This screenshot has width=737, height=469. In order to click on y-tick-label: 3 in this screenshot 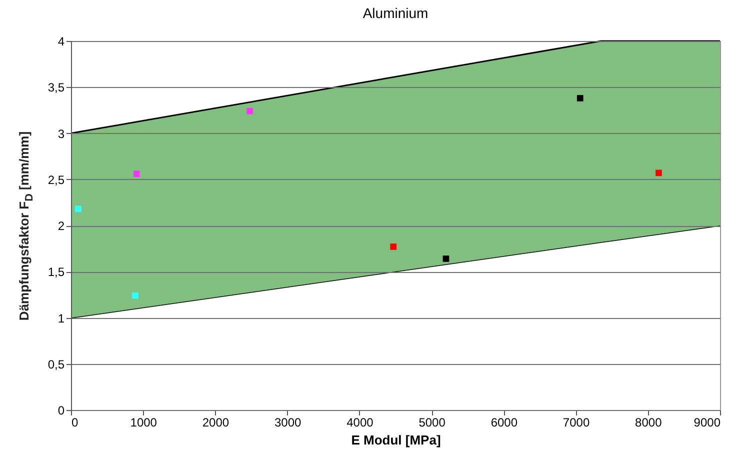, I will do `click(61, 133)`.